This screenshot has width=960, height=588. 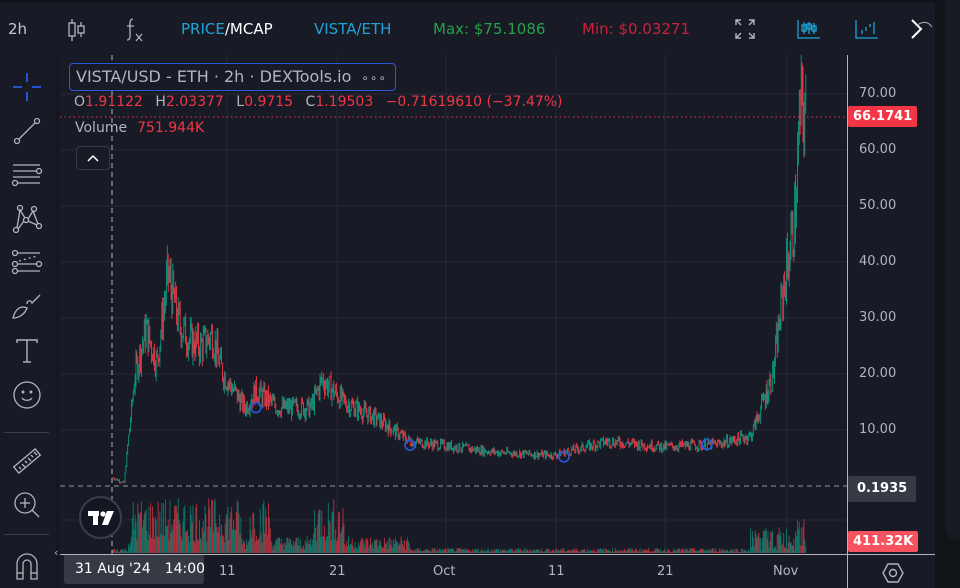 I want to click on crosshair-time: 14:00, so click(x=185, y=569).